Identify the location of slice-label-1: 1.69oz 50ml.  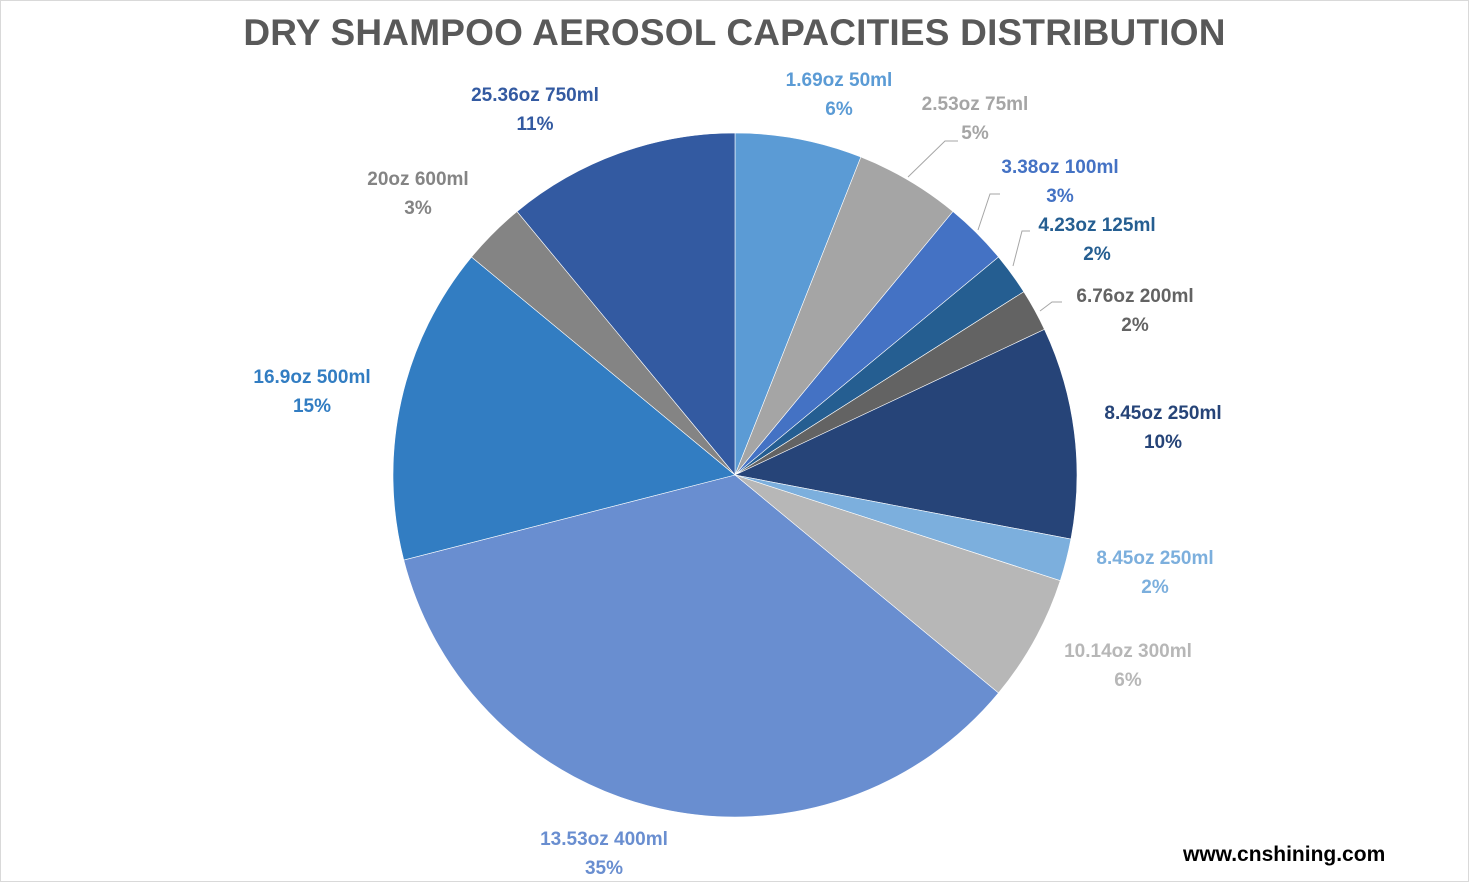
(839, 80).